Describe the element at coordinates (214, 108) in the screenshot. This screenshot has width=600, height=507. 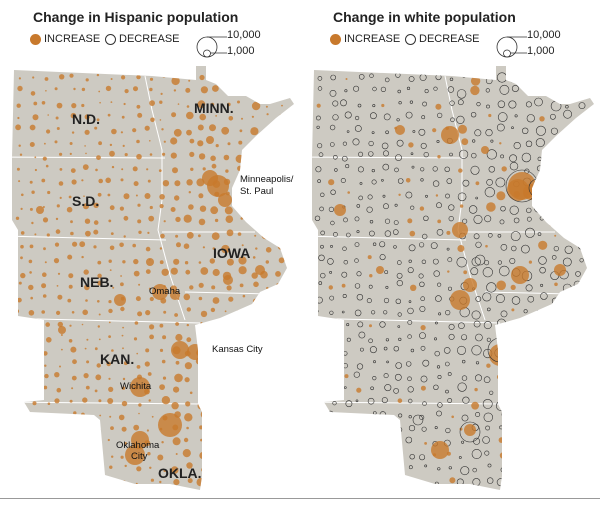
I see `state-label-minn: MINN.` at that location.